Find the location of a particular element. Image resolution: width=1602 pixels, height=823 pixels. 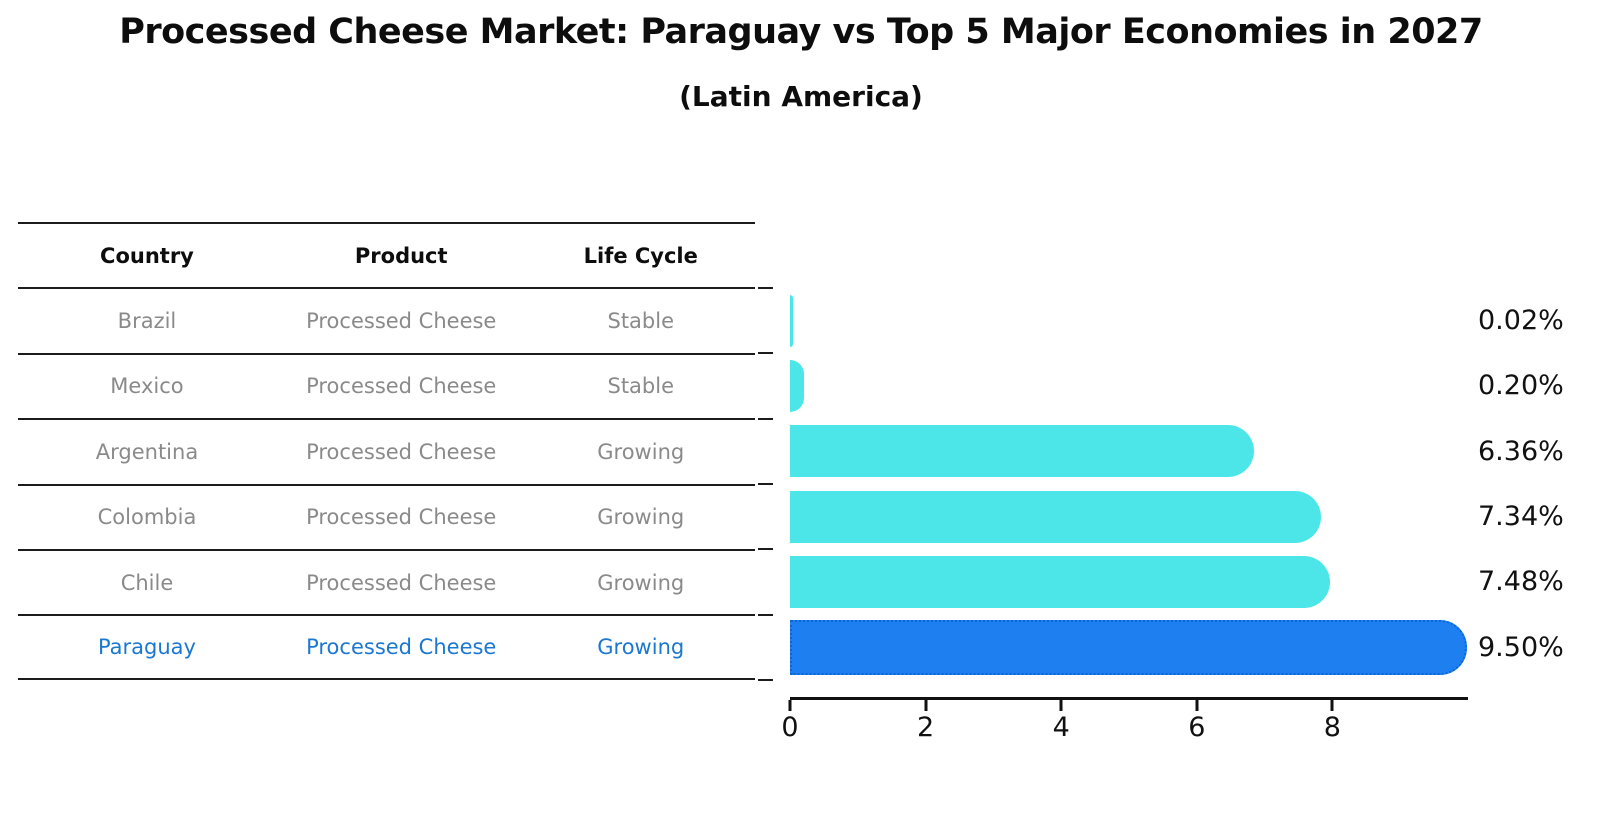

bar-mexico is located at coordinates (797, 385).